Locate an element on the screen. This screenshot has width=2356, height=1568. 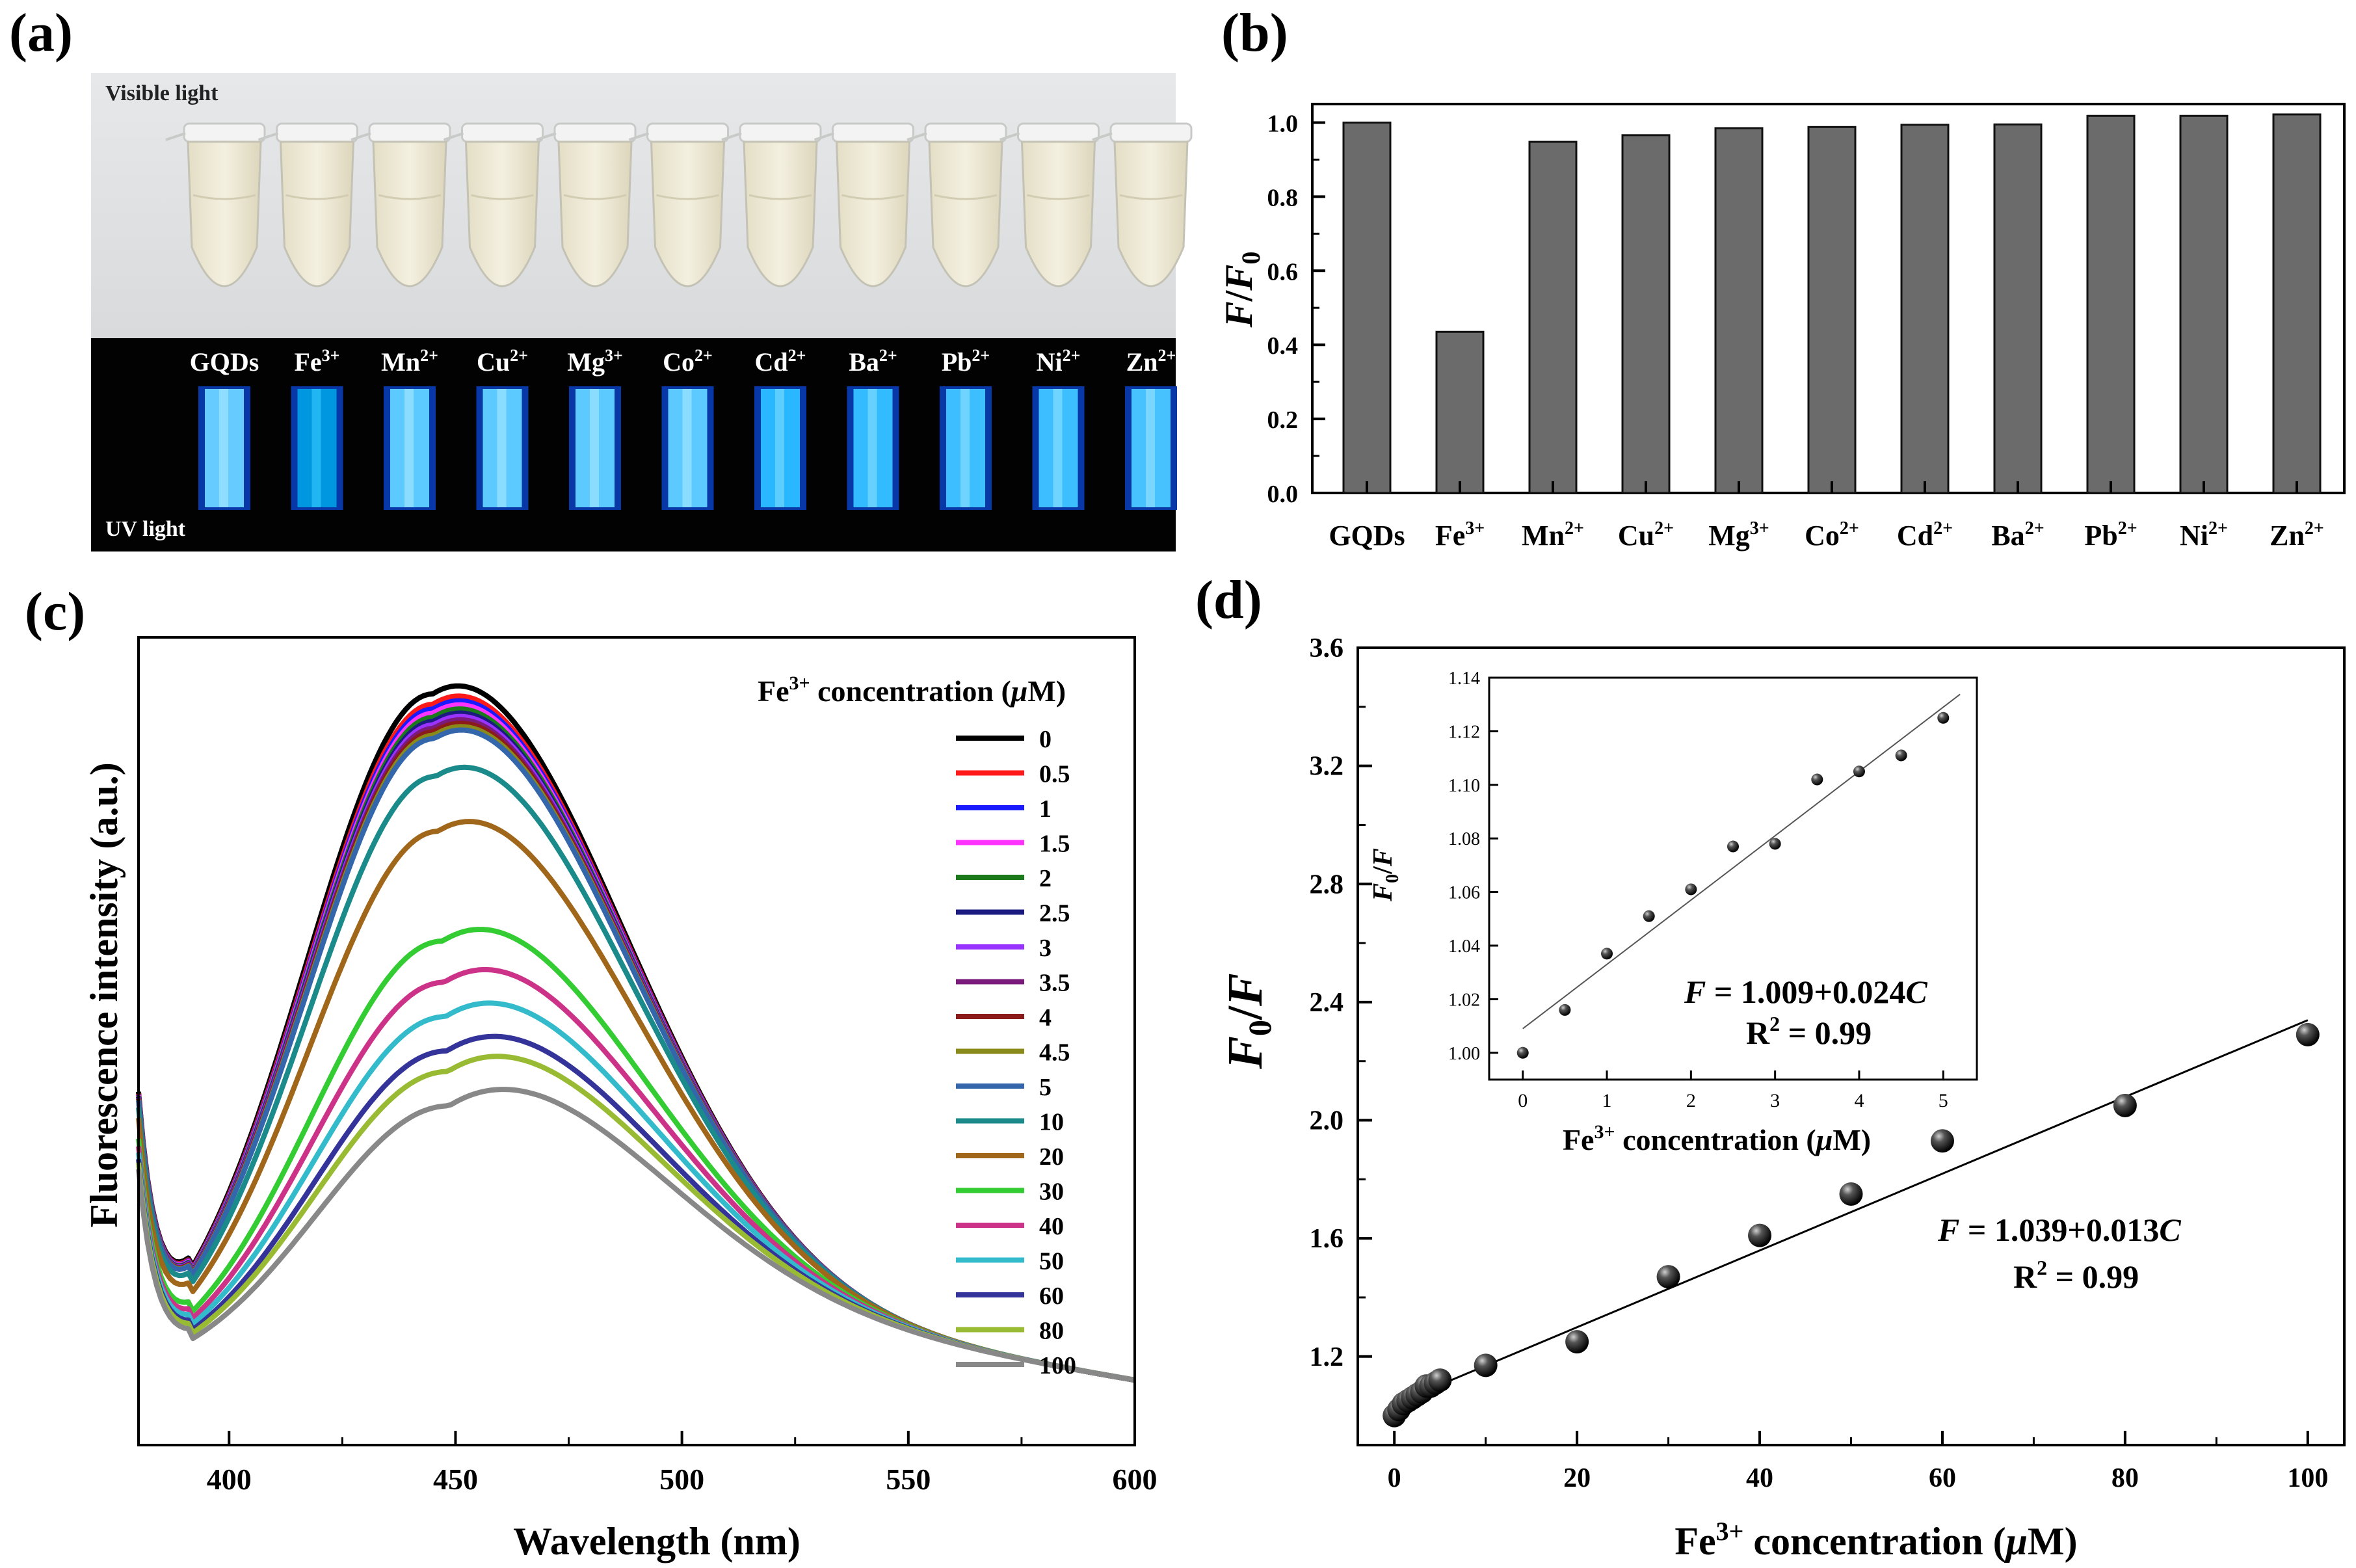
bar-xtick-label-7: Ba2+ is located at coordinates (2018, 534).